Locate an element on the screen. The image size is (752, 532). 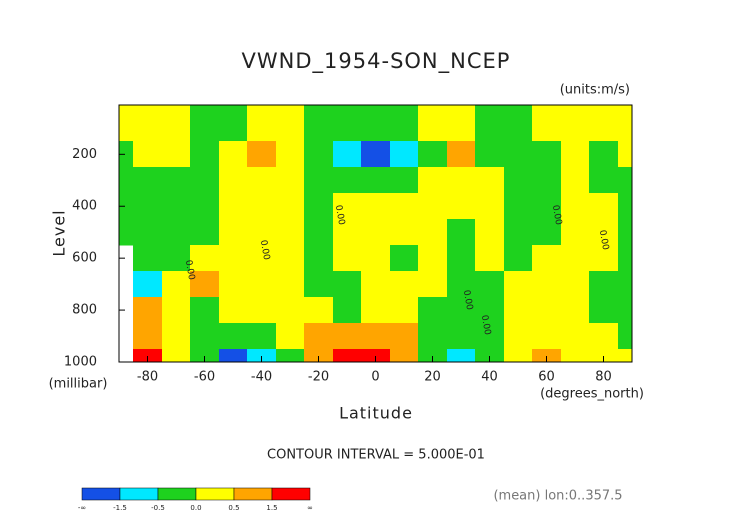
footnote: (mean) lon:0..357.5 is located at coordinates (557, 496).